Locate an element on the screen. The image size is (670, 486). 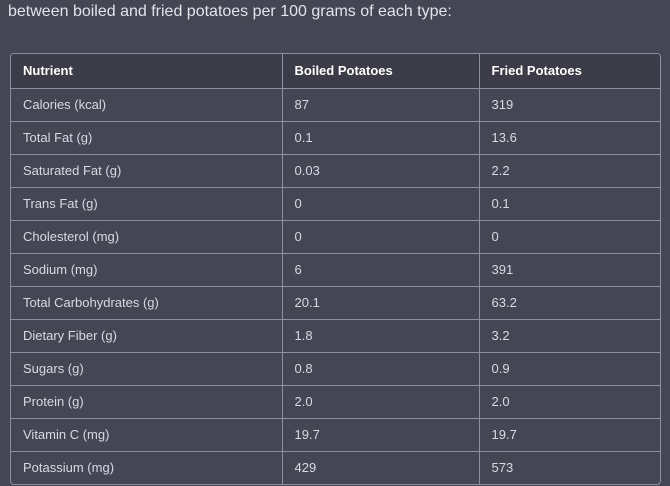
fried-value-cell: 2.0 is located at coordinates (569, 402).